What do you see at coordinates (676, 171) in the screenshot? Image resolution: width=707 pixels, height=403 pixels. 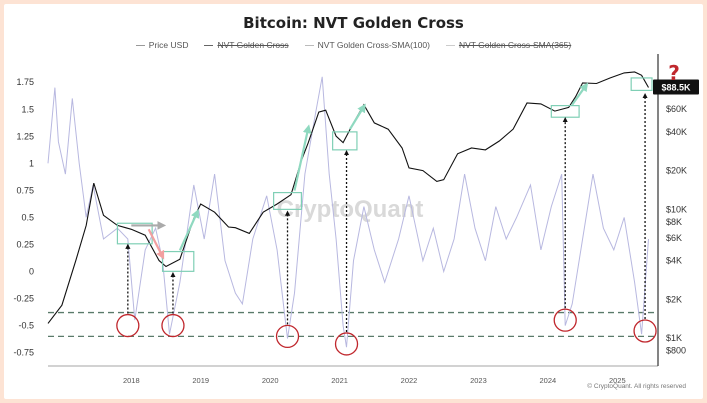 I see `y-right-tick-label: $20K` at bounding box center [676, 171].